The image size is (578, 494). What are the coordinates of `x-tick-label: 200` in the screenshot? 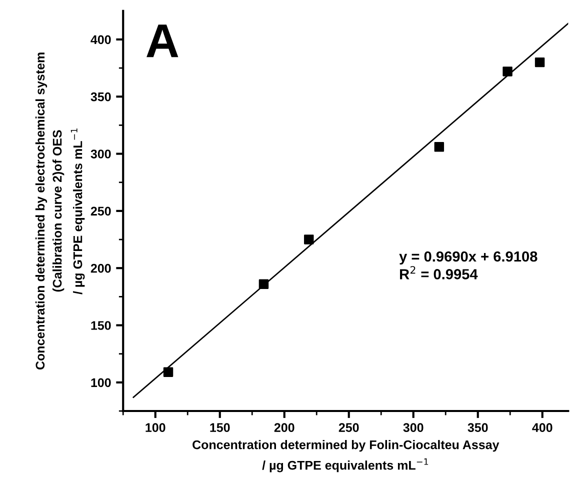 It's located at (284, 427).